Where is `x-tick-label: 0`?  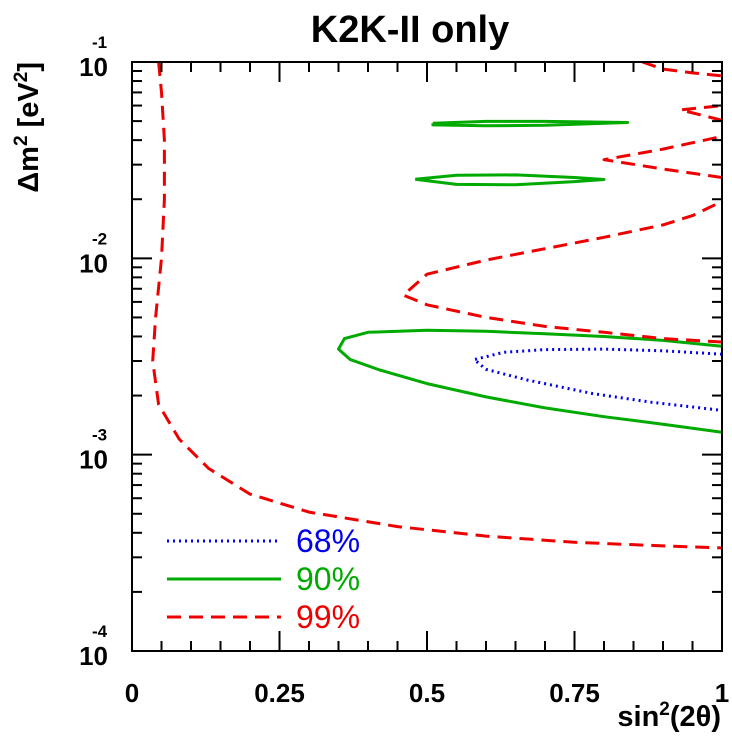 x-tick-label: 0 is located at coordinates (132, 693).